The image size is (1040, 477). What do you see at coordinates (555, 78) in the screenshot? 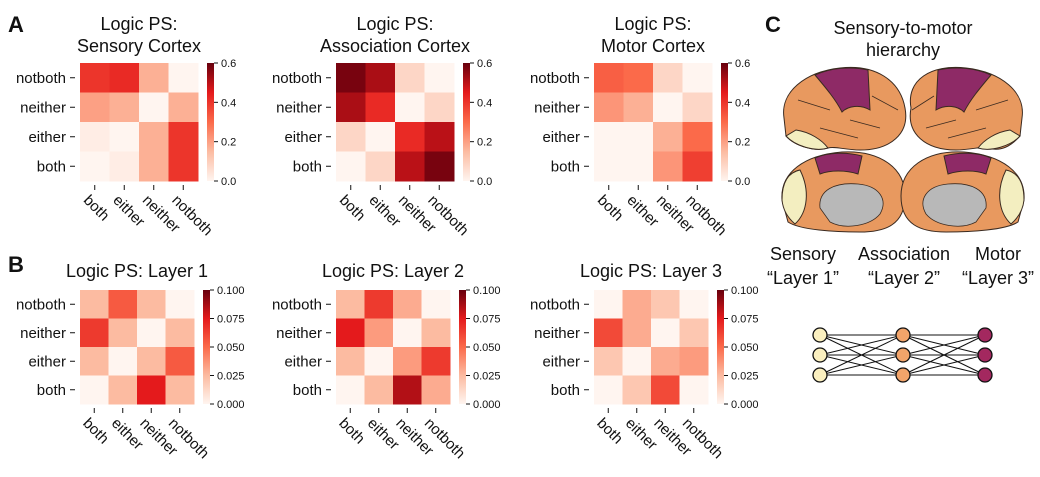
I see `row-label: notboth` at bounding box center [555, 78].